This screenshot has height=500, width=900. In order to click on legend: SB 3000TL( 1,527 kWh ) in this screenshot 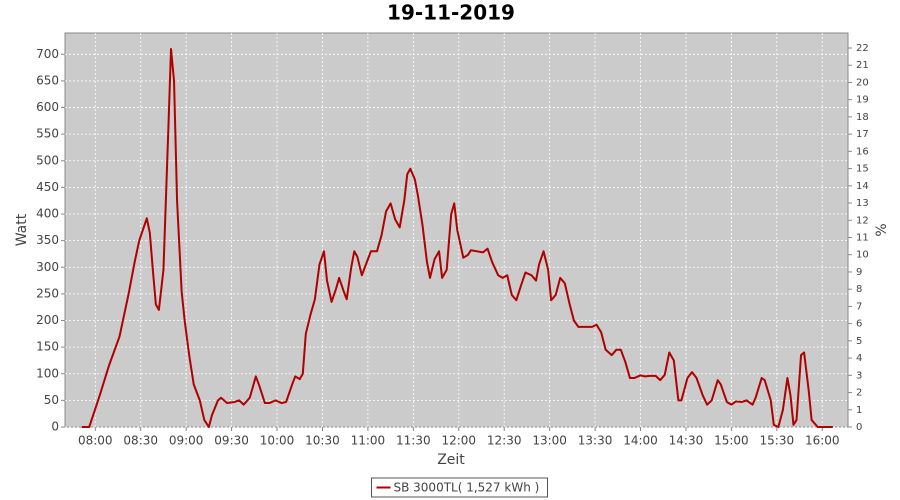, I will do `click(459, 487)`.